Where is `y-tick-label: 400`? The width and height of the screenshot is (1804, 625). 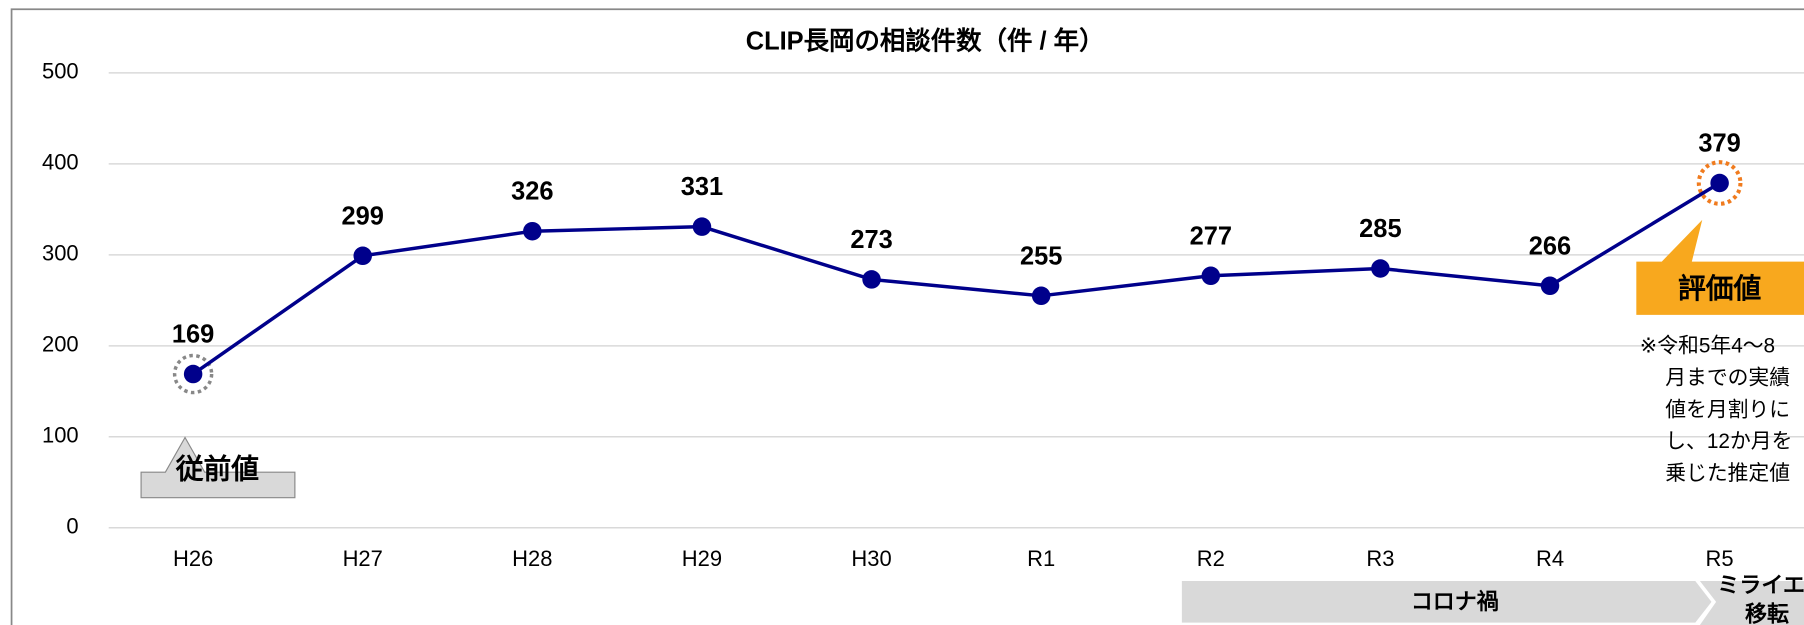 y-tick-label: 400 is located at coordinates (60, 162).